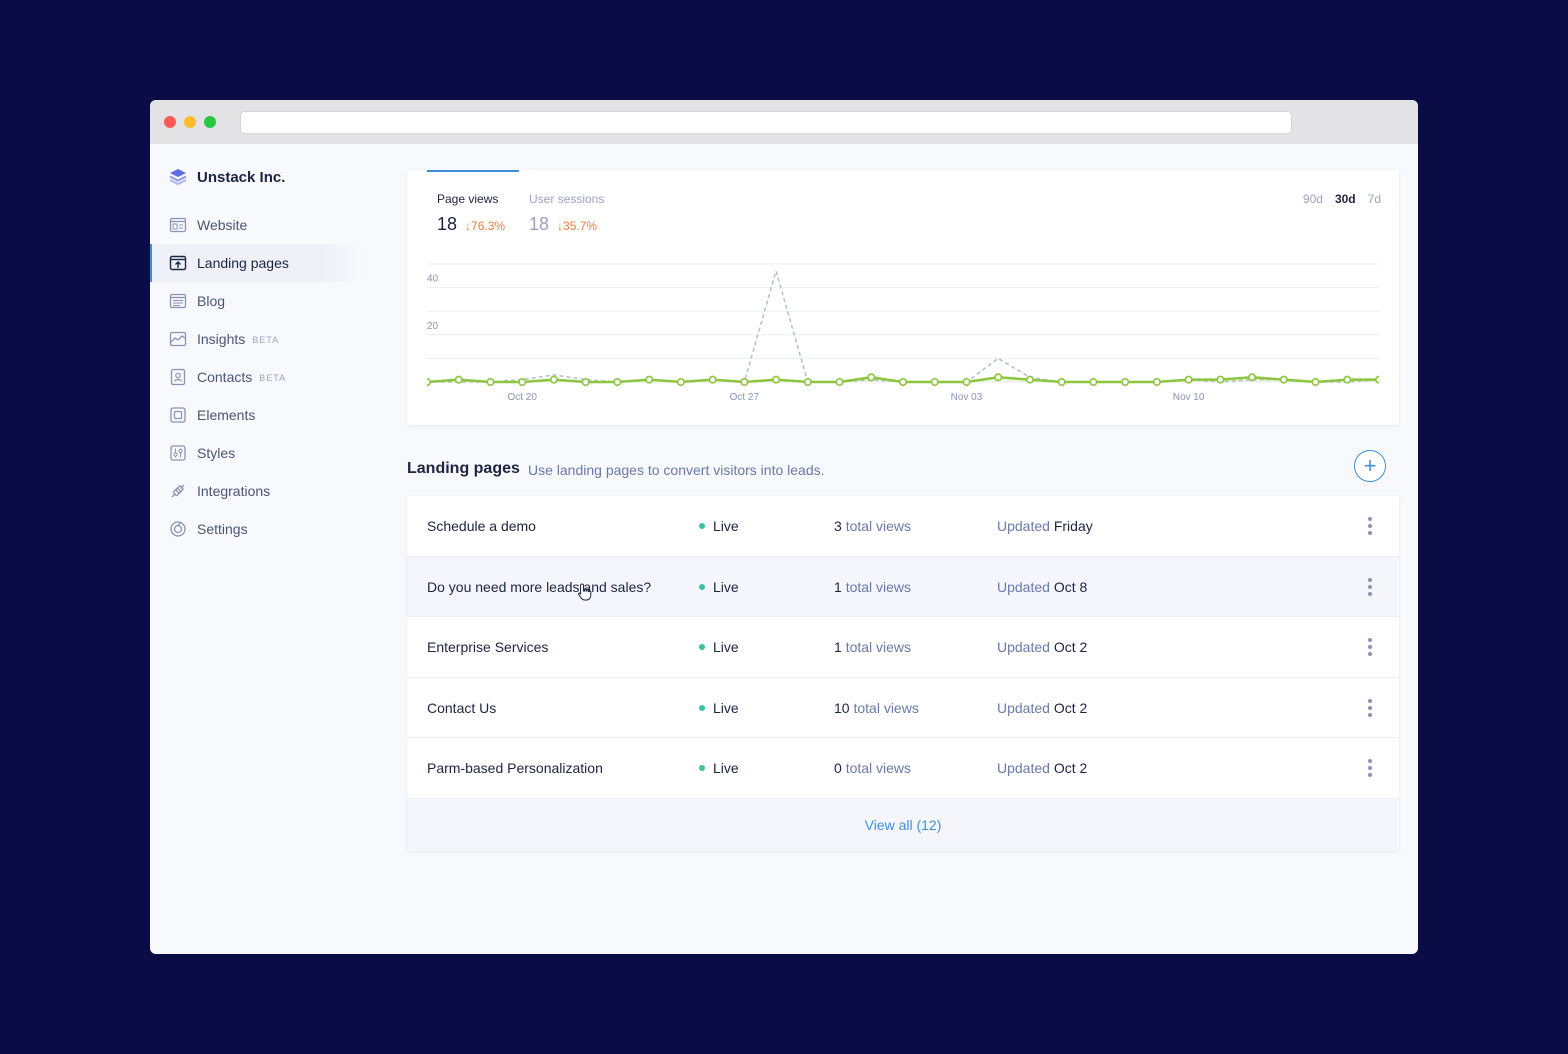  What do you see at coordinates (462, 707) in the screenshot?
I see `page-name: Contact Us` at bounding box center [462, 707].